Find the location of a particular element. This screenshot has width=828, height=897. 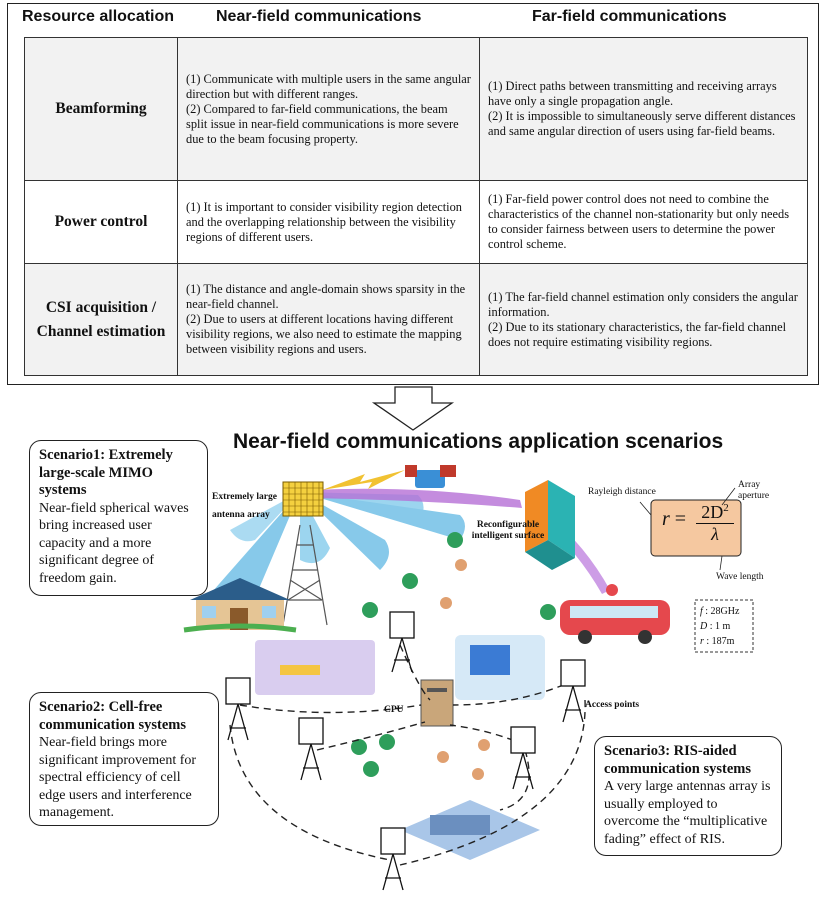

antenna-array-icon is located at coordinates (303, 499).